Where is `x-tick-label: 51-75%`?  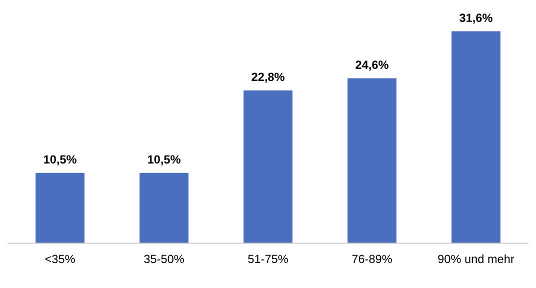
x-tick-label: 51-75% is located at coordinates (268, 259).